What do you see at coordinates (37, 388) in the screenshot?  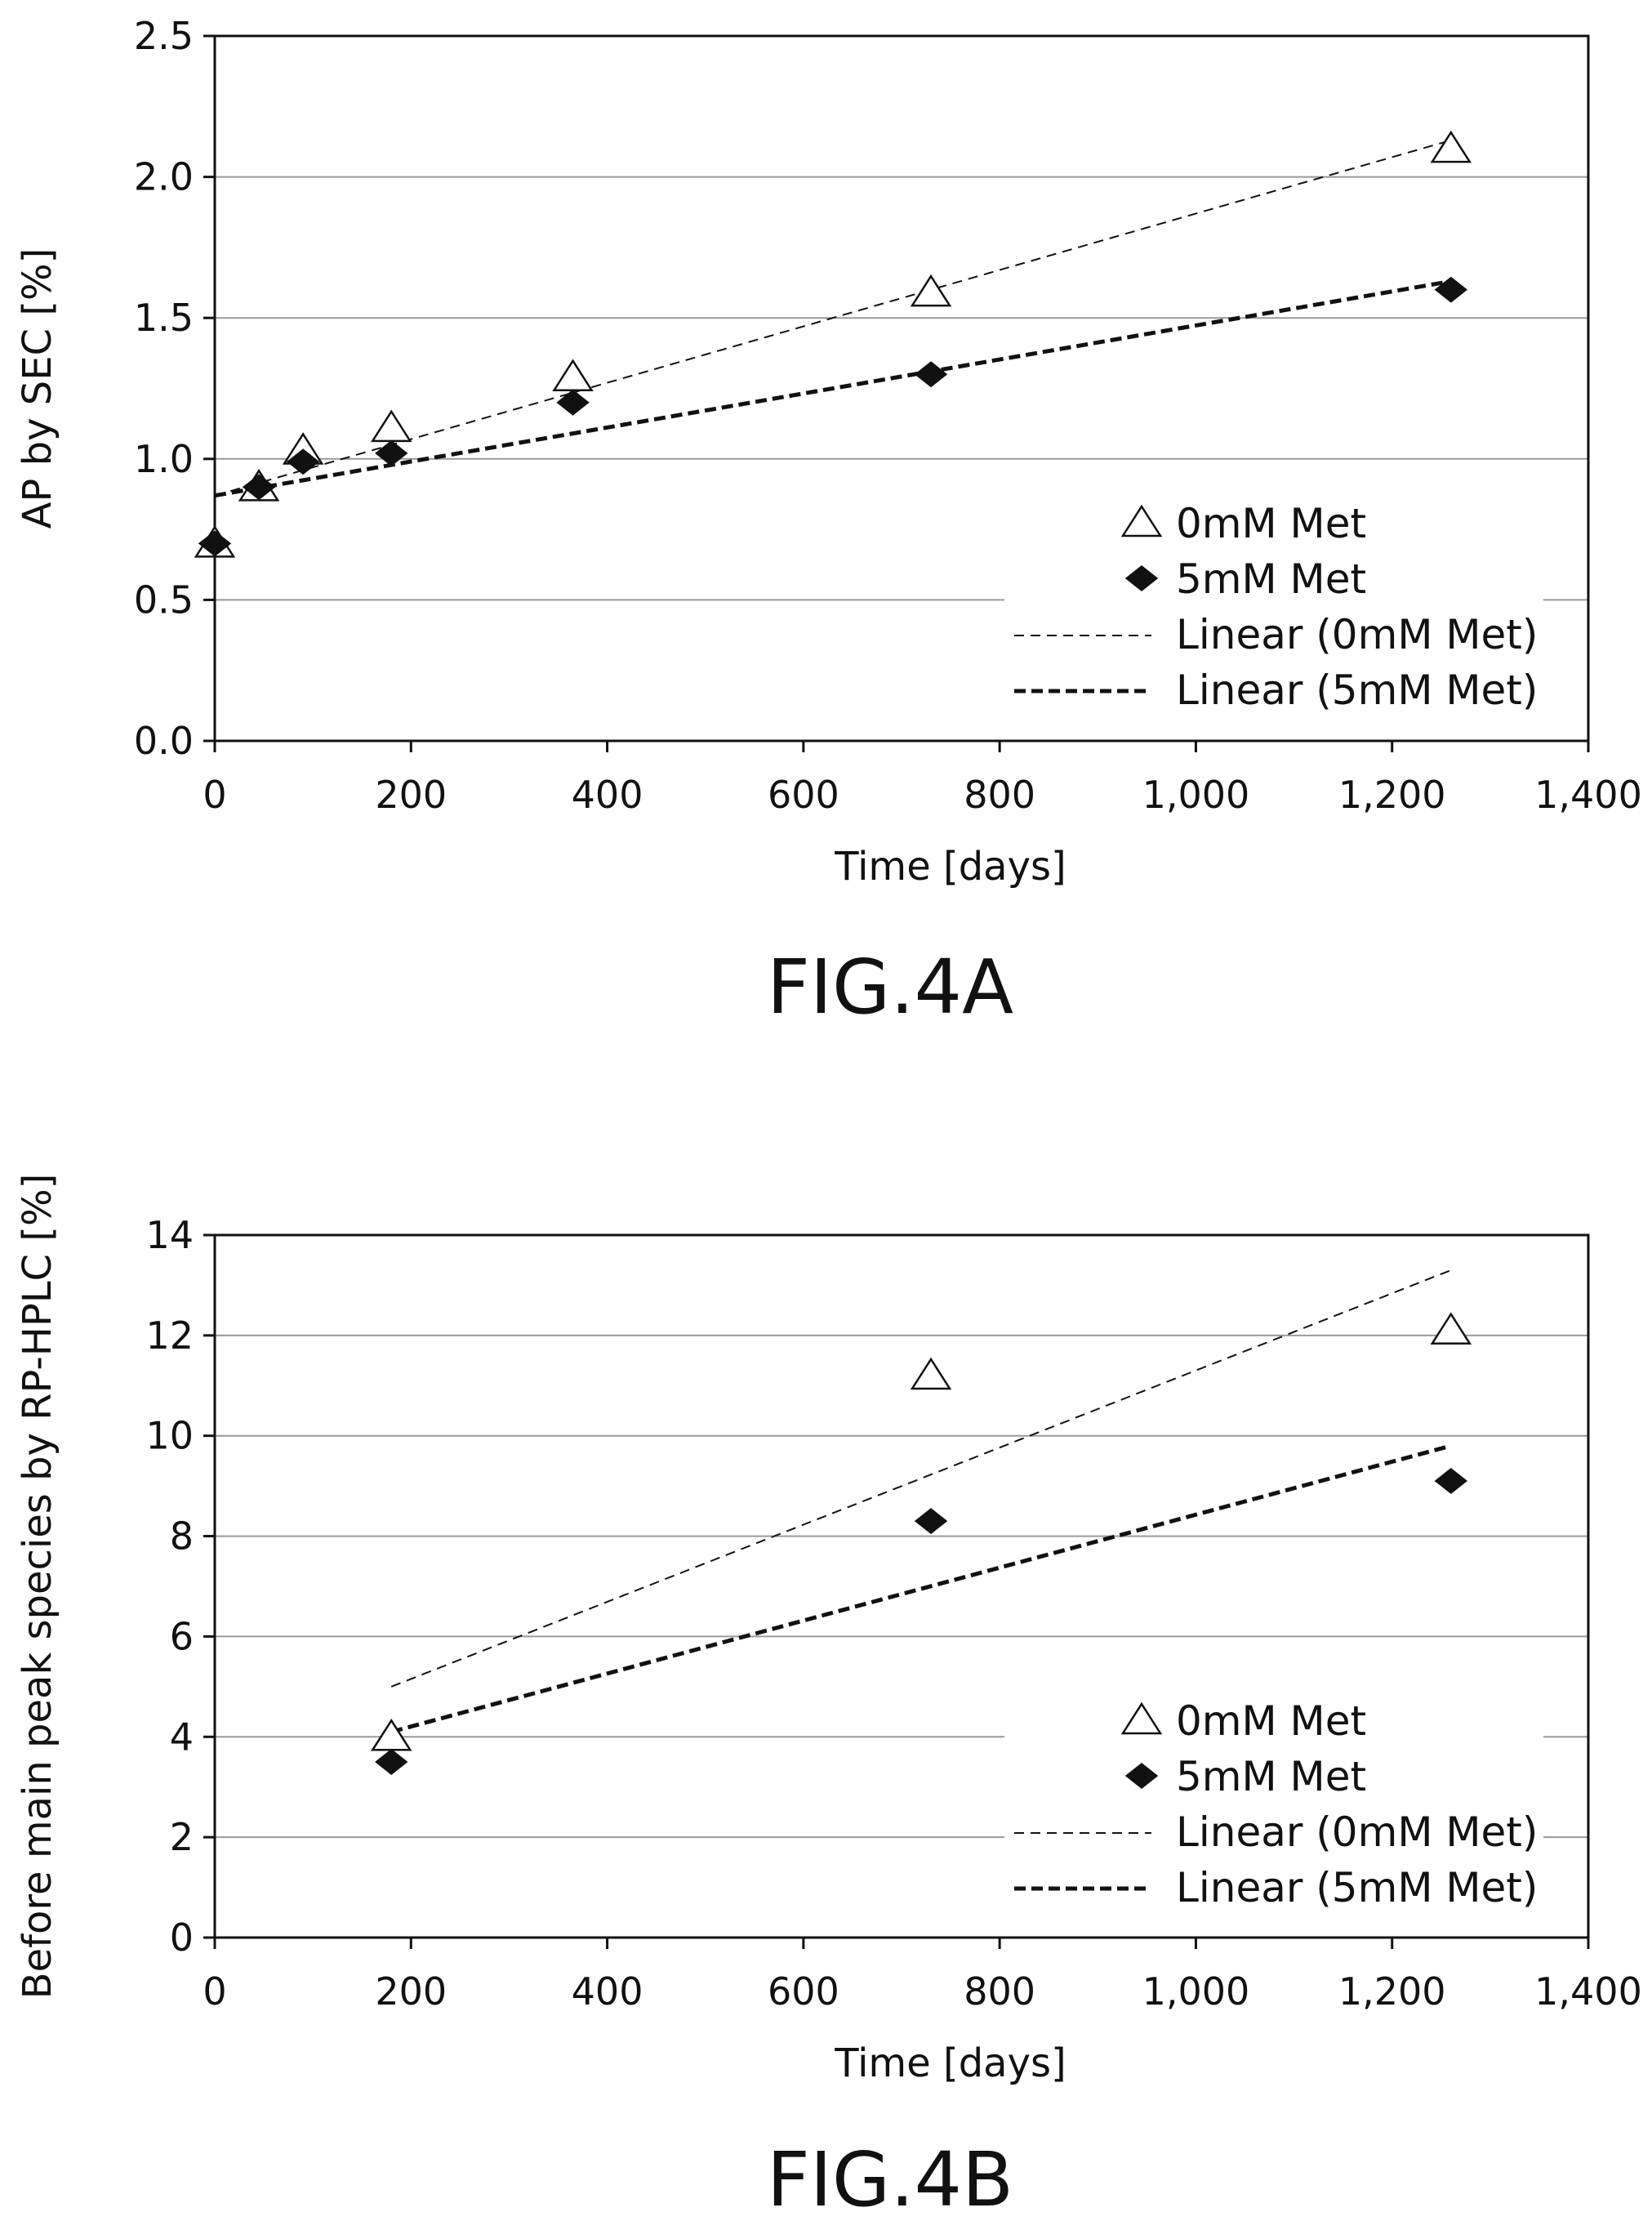 I see `y-axis-label: AP by SEC [%]` at bounding box center [37, 388].